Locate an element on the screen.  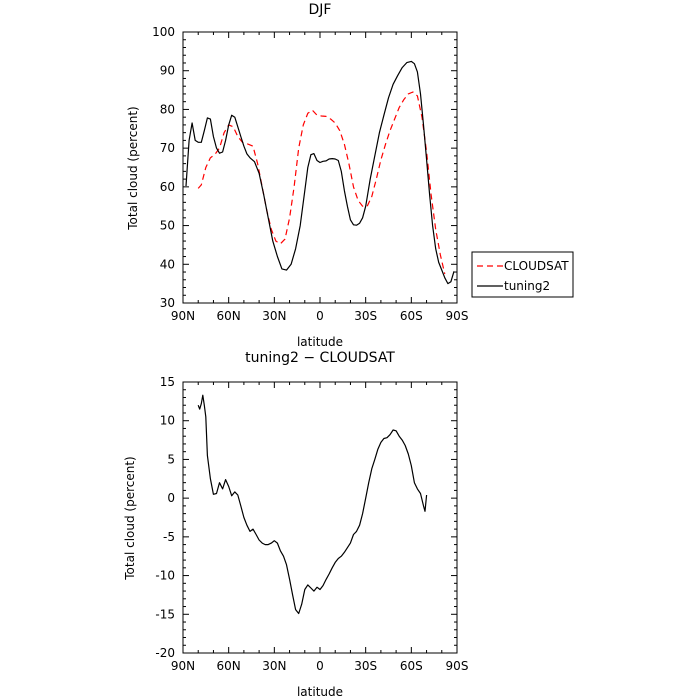
legend-label-cloudsat: CLOUDSAT is located at coordinates (536, 266).